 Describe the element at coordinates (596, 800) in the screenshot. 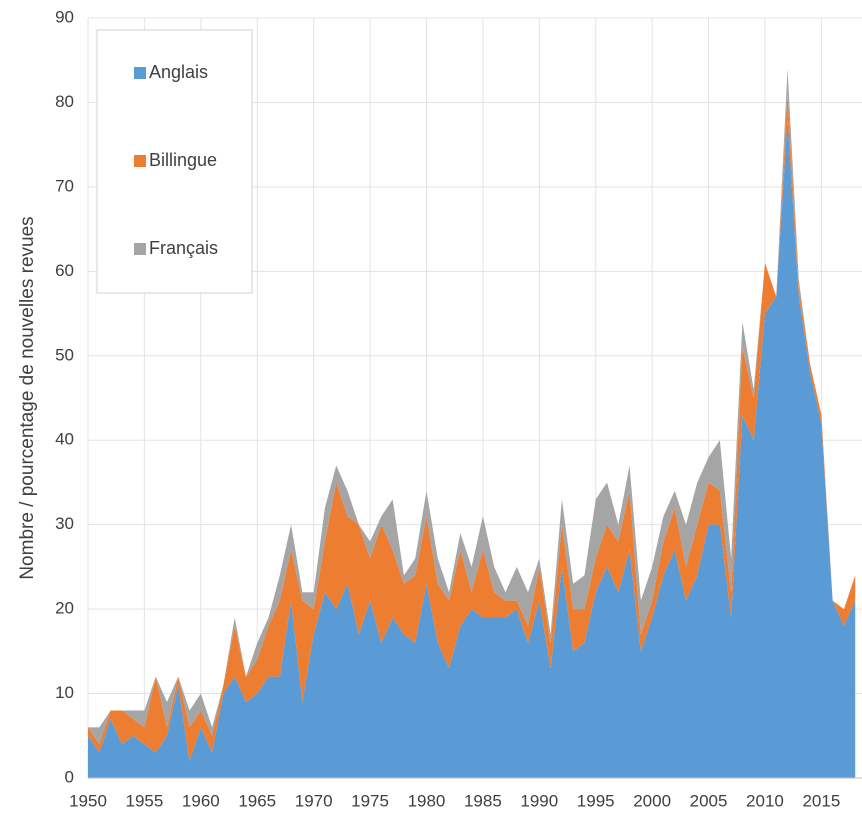

I see `x-tick-label: 1995` at that location.